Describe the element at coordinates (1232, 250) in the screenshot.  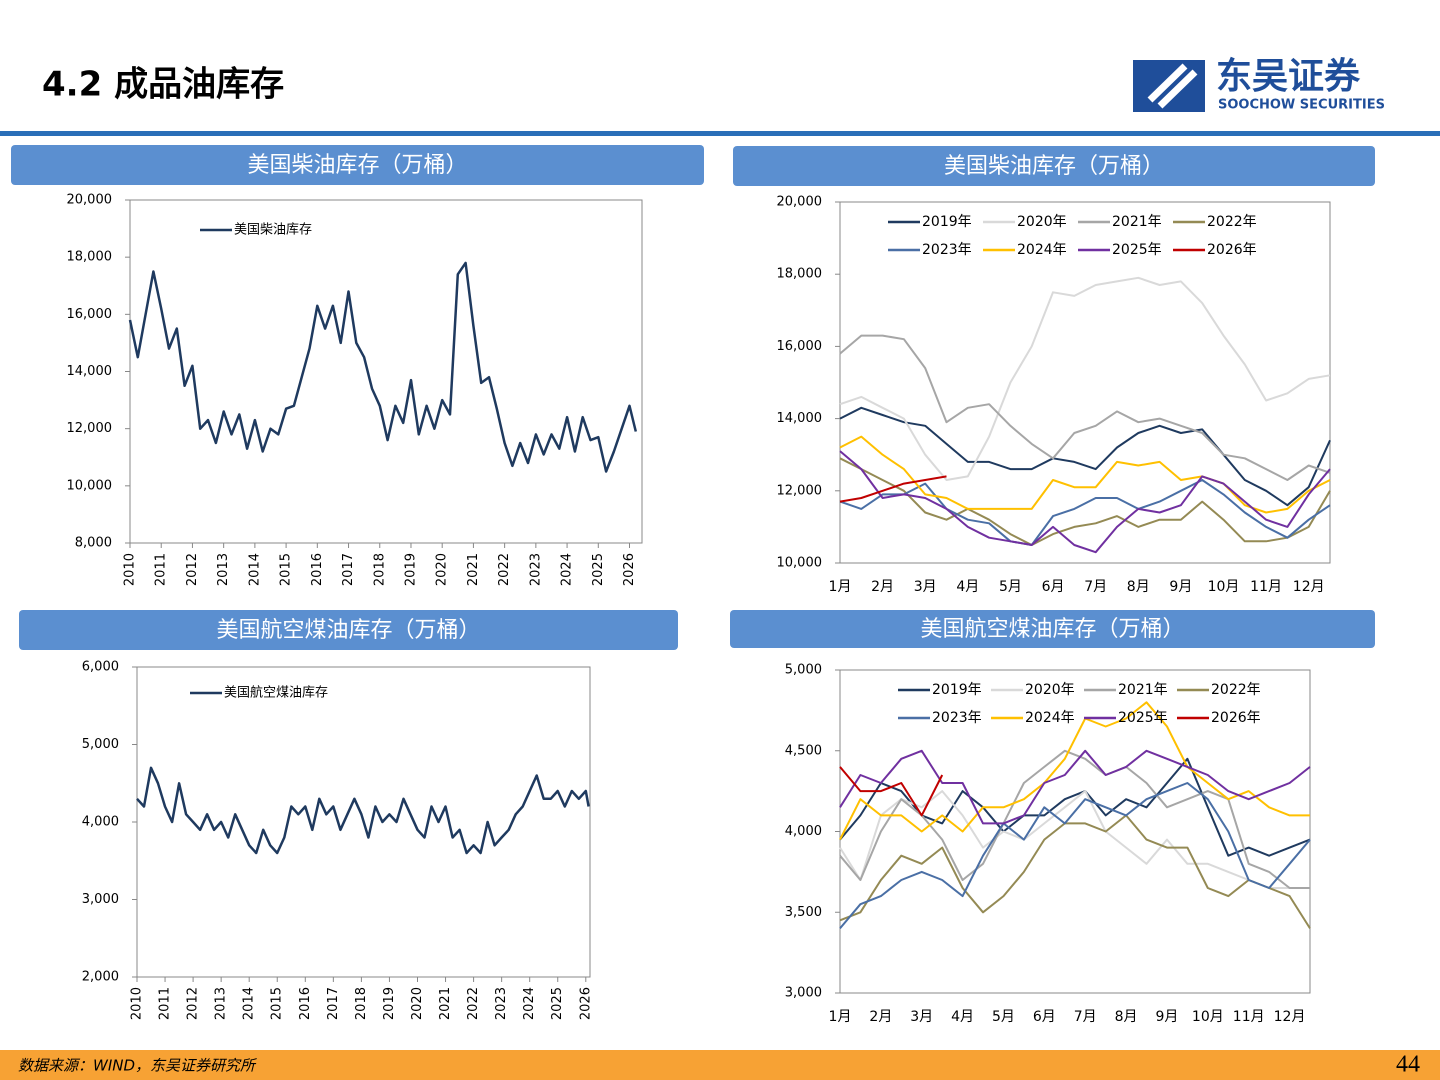
I see `legend-label: 2026年` at that location.